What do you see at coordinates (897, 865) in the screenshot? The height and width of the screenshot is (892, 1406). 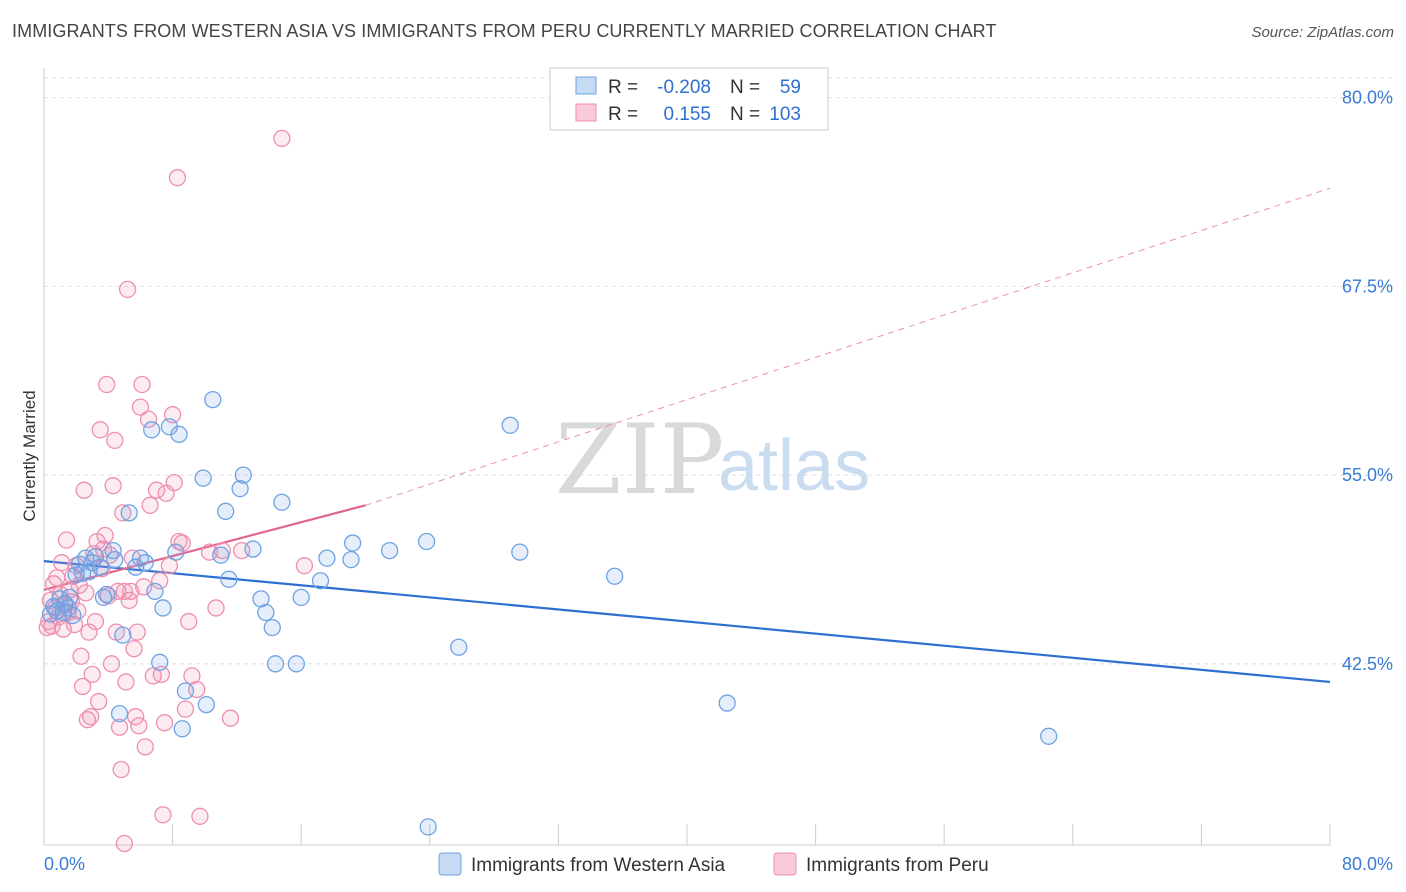 I see `legend-peru-label: Immigrants from Peru` at bounding box center [897, 865].